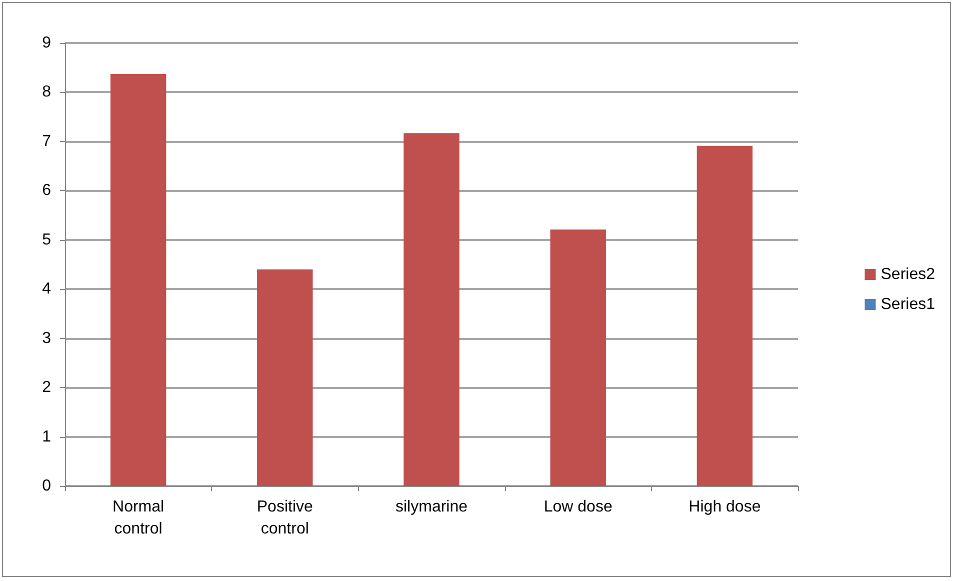  I want to click on x-tick-label: High dose, so click(724, 507).